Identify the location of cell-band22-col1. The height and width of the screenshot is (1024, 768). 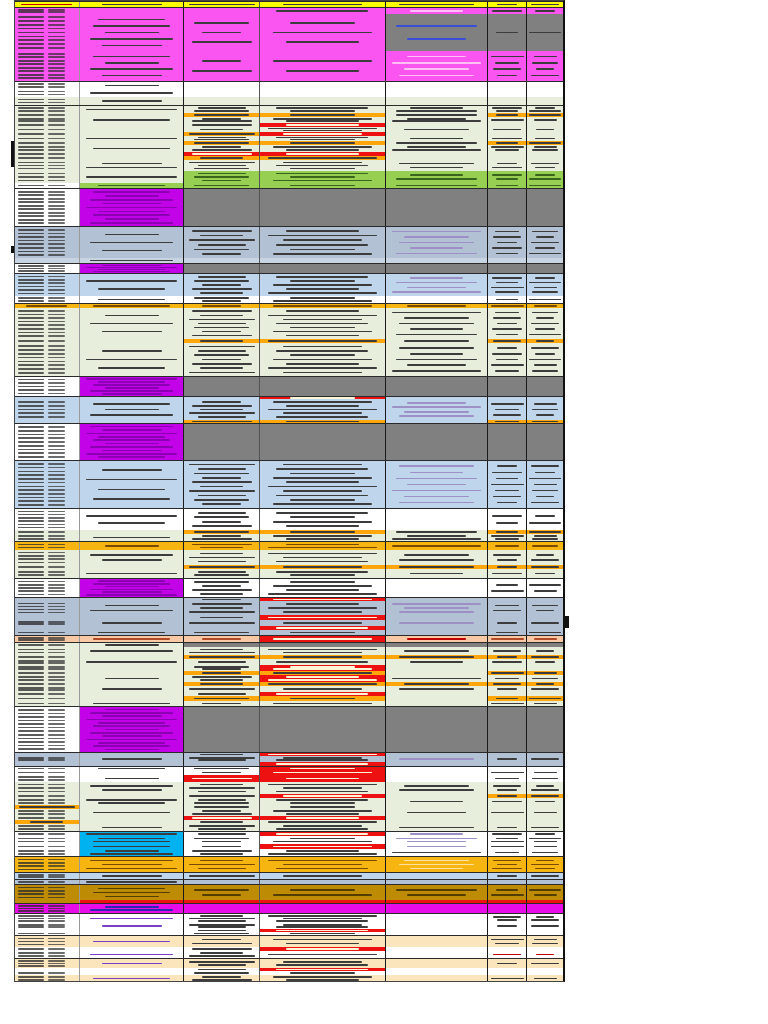
(47, 242).